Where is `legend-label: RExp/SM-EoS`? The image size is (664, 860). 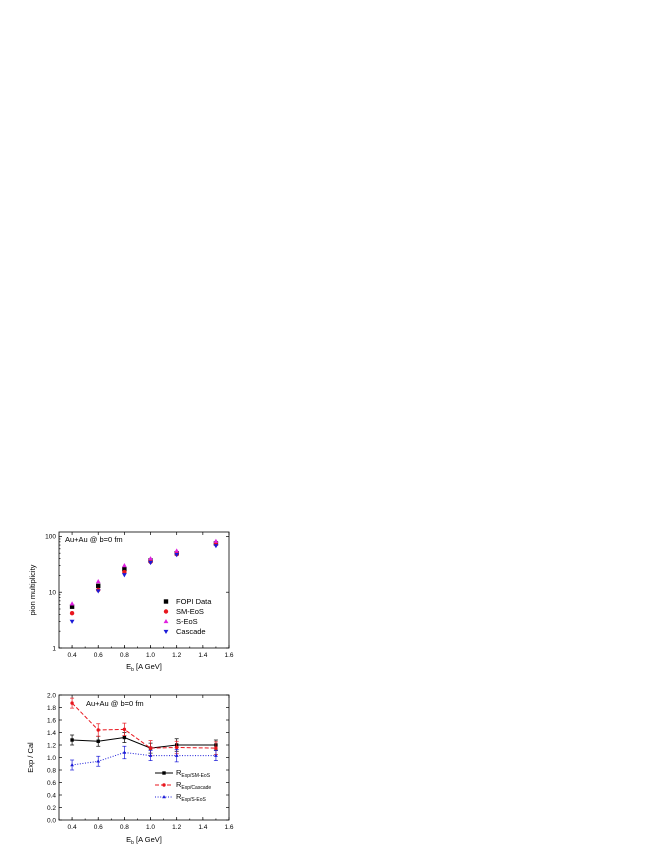 legend-label: RExp/SM-EoS is located at coordinates (193, 773).